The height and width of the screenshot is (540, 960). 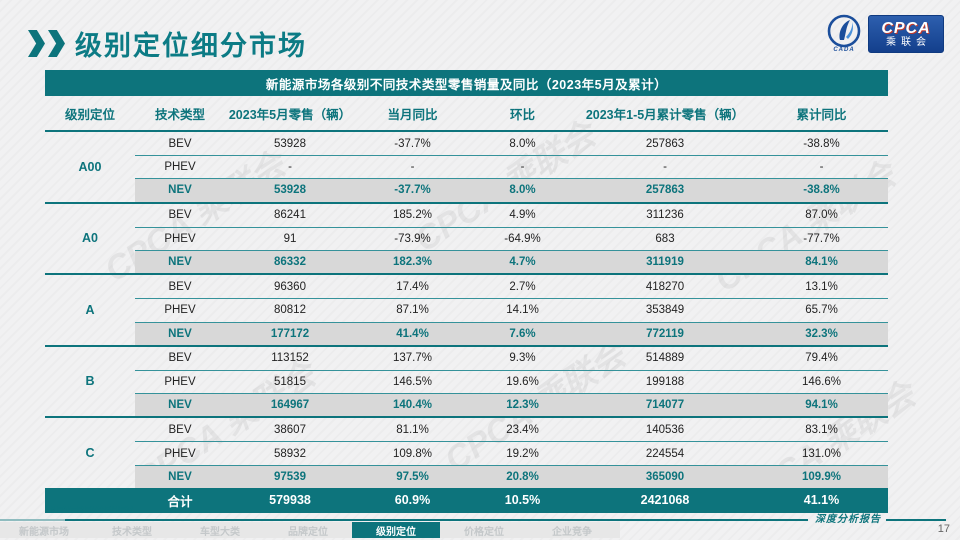 I want to click on mom: -64.9%, so click(x=522, y=238).